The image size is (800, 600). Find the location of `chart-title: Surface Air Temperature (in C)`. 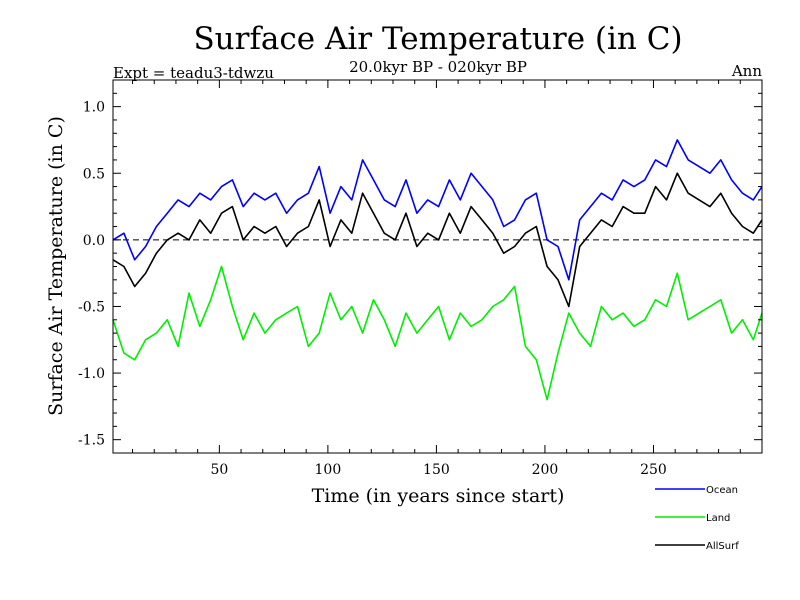

chart-title: Surface Air Temperature (in C) is located at coordinates (437, 39).